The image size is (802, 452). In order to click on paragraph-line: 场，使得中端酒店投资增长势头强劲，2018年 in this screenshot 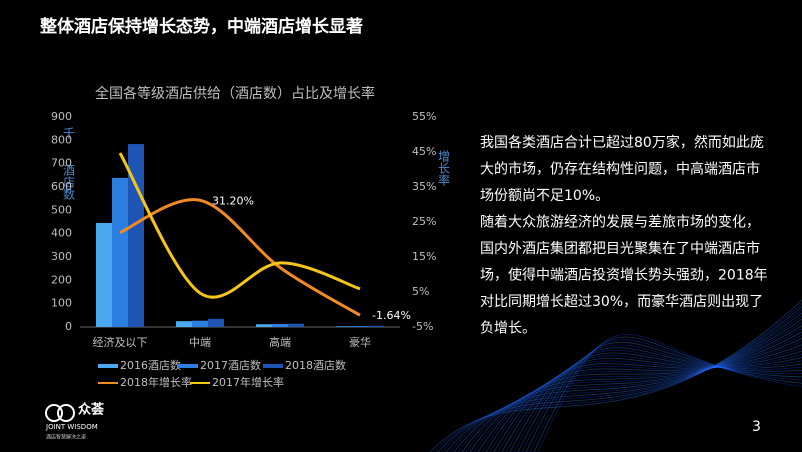, I will do `click(624, 275)`.